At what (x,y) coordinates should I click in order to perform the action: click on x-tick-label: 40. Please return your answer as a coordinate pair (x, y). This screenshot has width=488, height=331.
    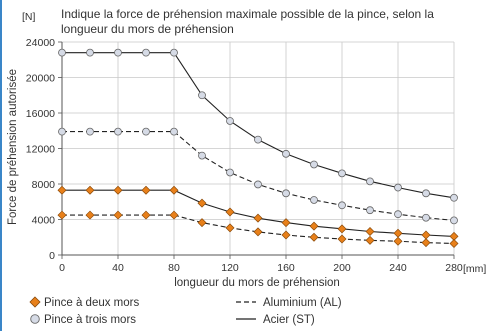
    Looking at the image, I should click on (118, 268).